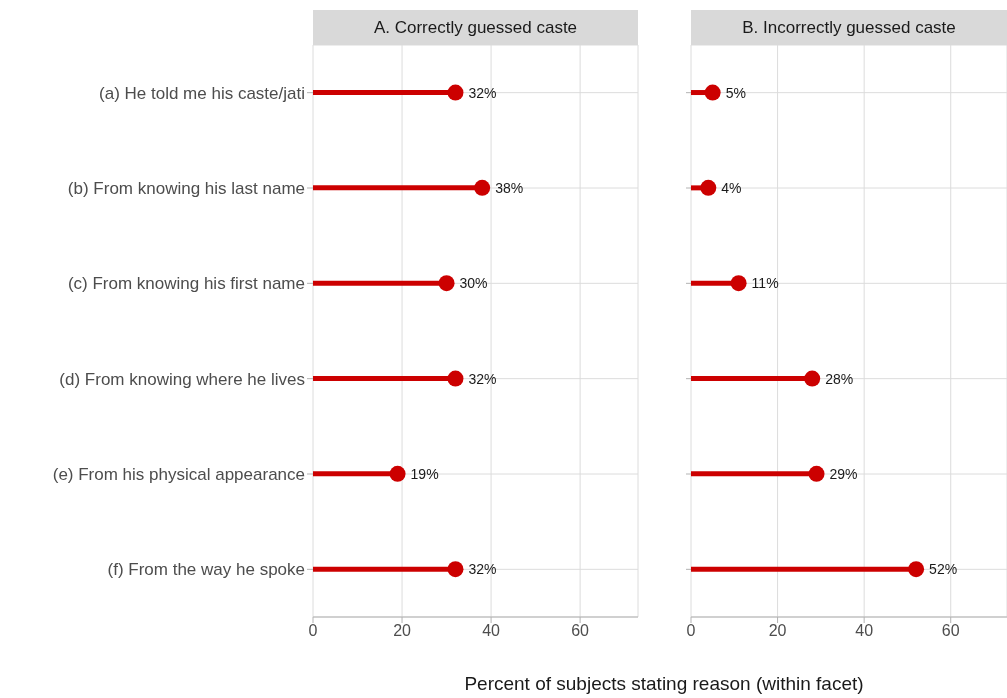 The width and height of the screenshot is (1007, 698). Describe the element at coordinates (735, 92) in the screenshot. I see `data-label: 5%` at that location.